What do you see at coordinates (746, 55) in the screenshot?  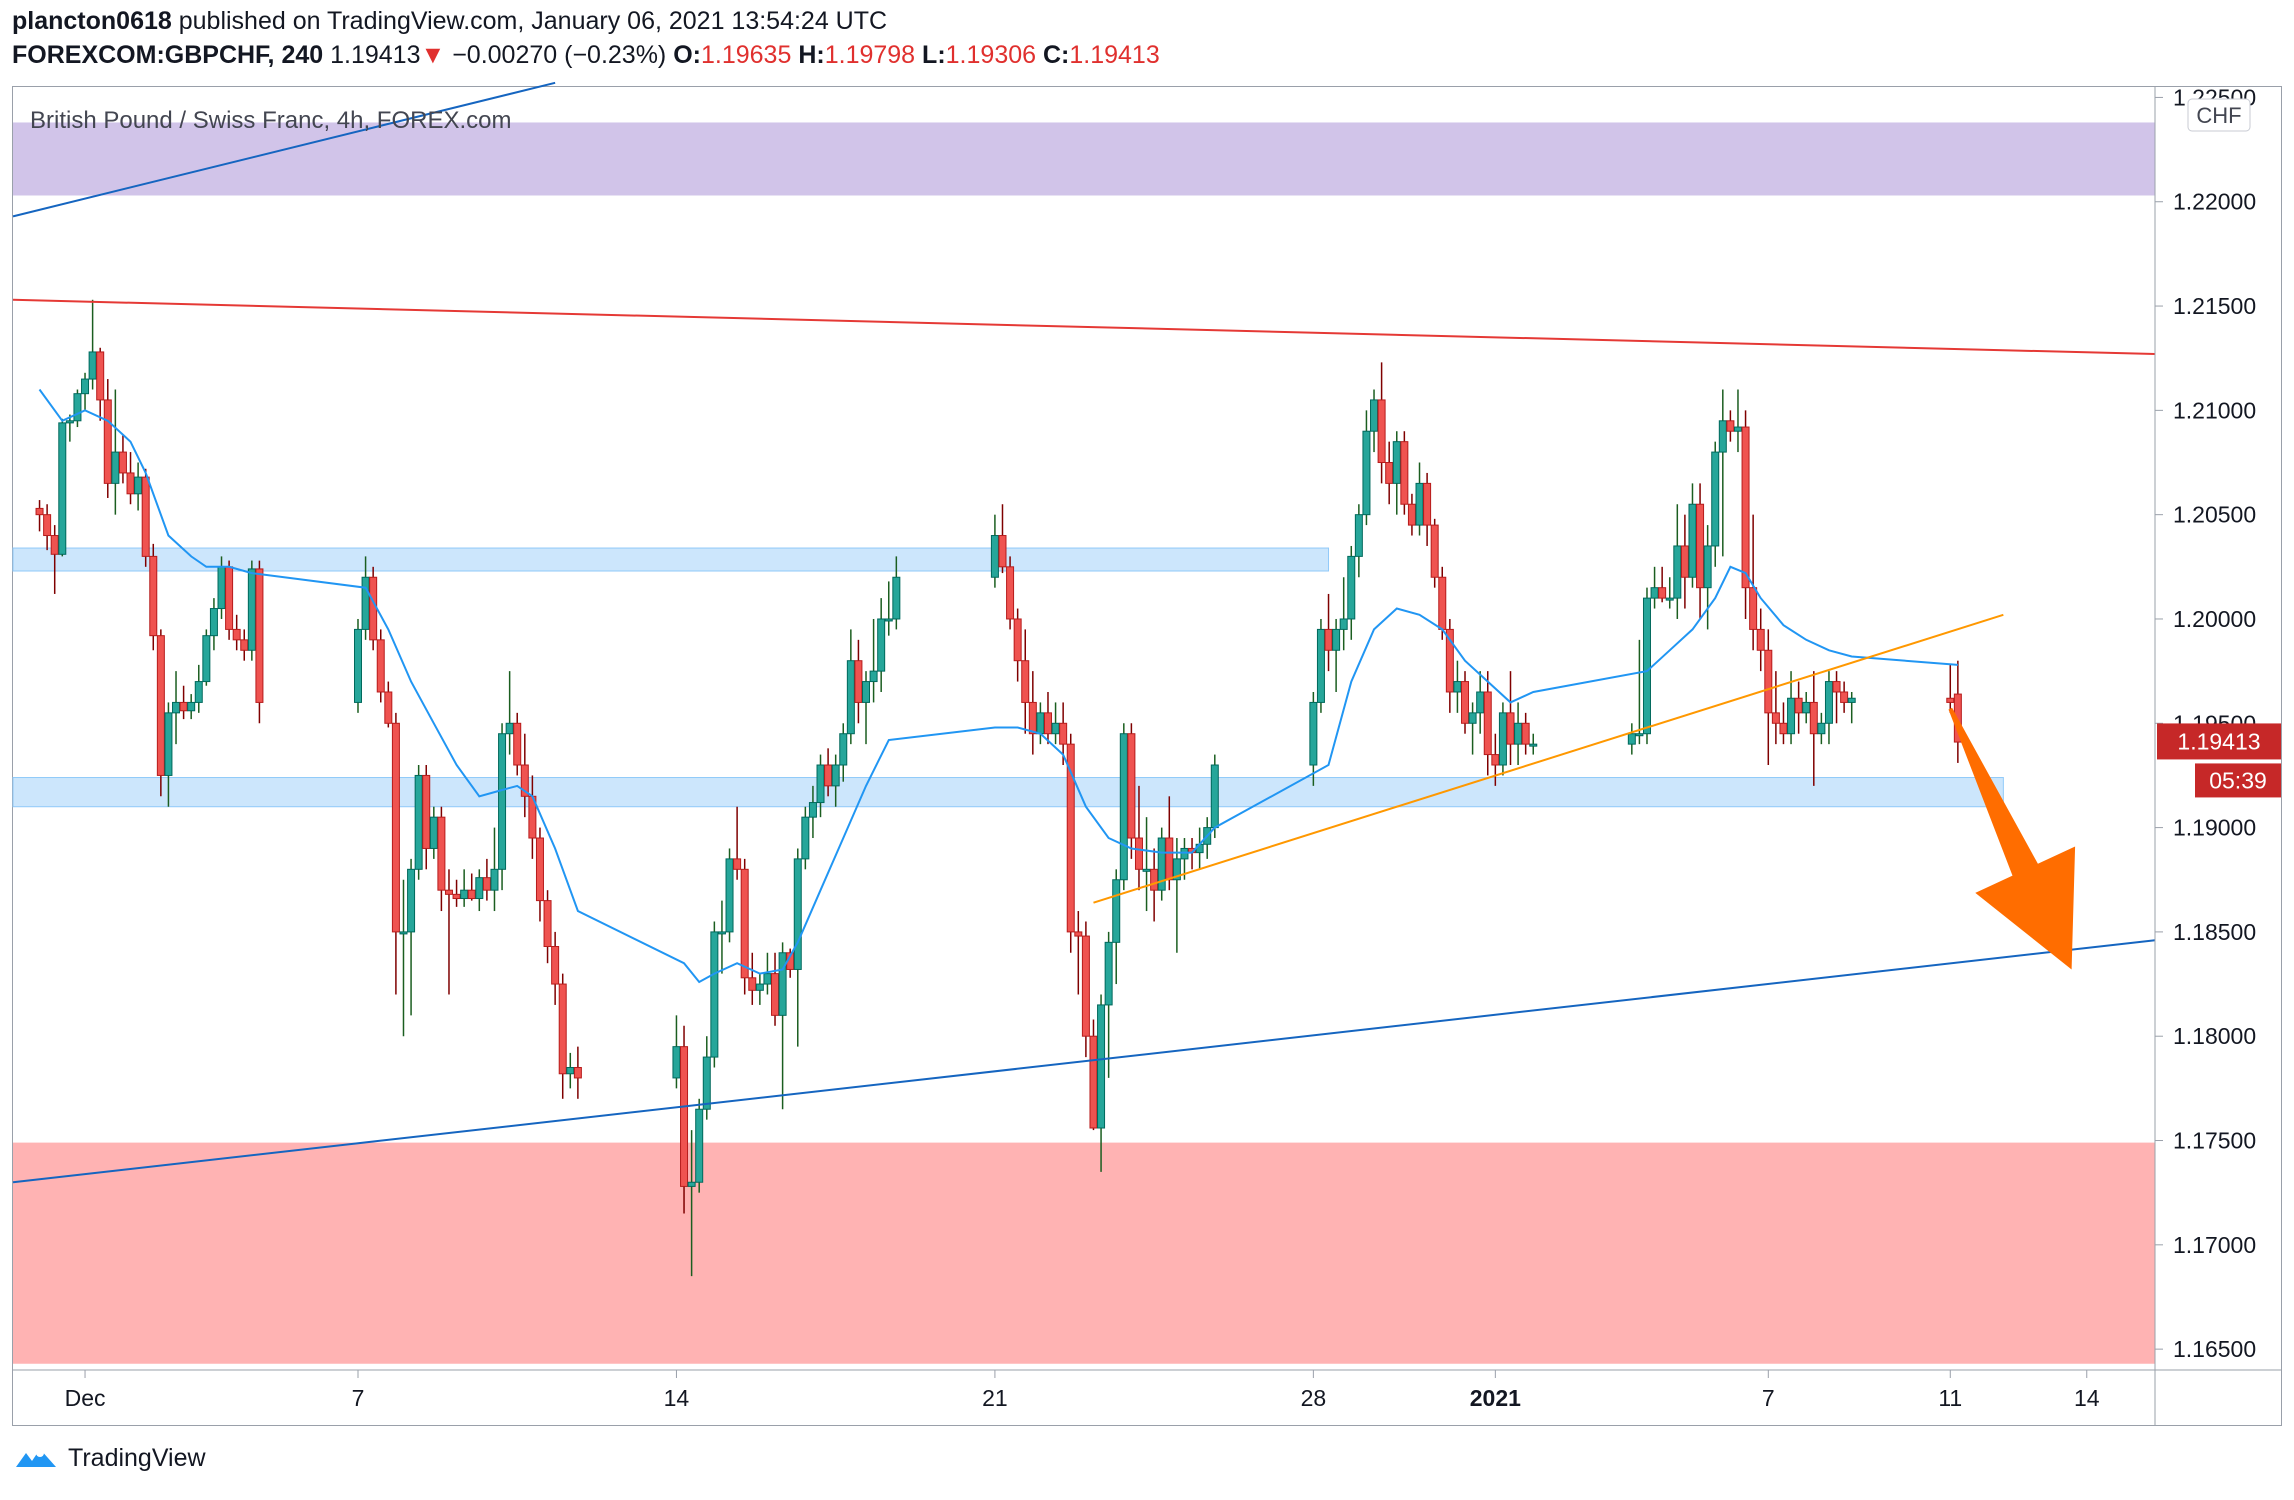 I see `open-value: 1.19635` at bounding box center [746, 55].